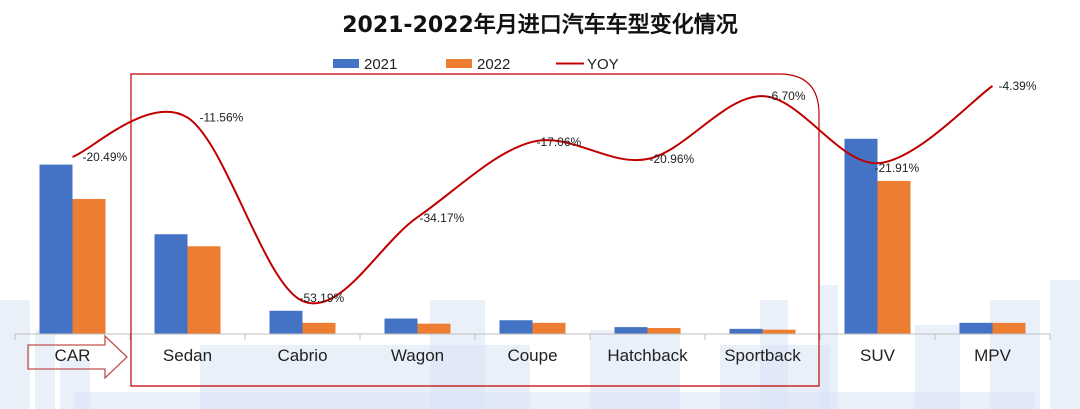 This screenshot has height=409, width=1080. What do you see at coordinates (434, 328) in the screenshot?
I see `bar-2022-wagon` at bounding box center [434, 328].